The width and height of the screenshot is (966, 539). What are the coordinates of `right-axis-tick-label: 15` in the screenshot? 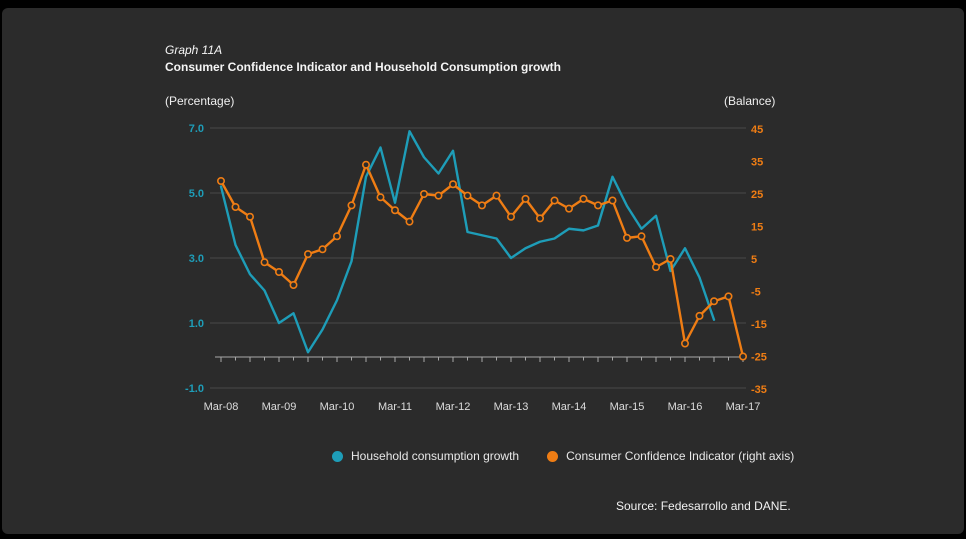 It's located at (757, 228).